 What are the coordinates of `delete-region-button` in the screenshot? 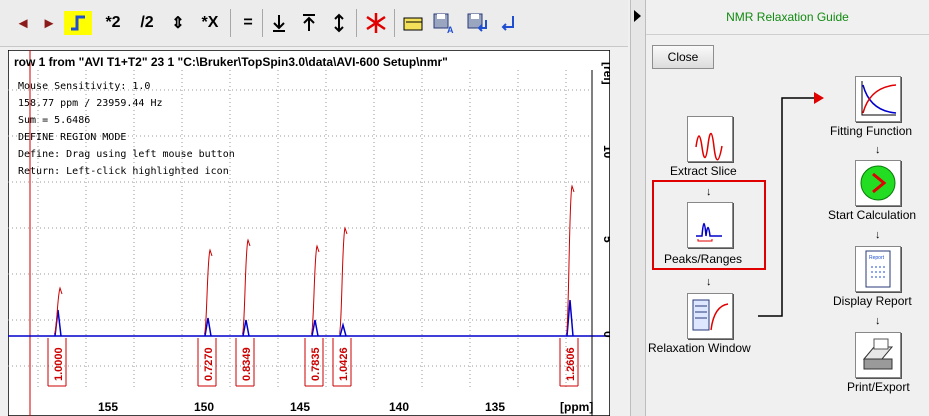 It's located at (376, 23).